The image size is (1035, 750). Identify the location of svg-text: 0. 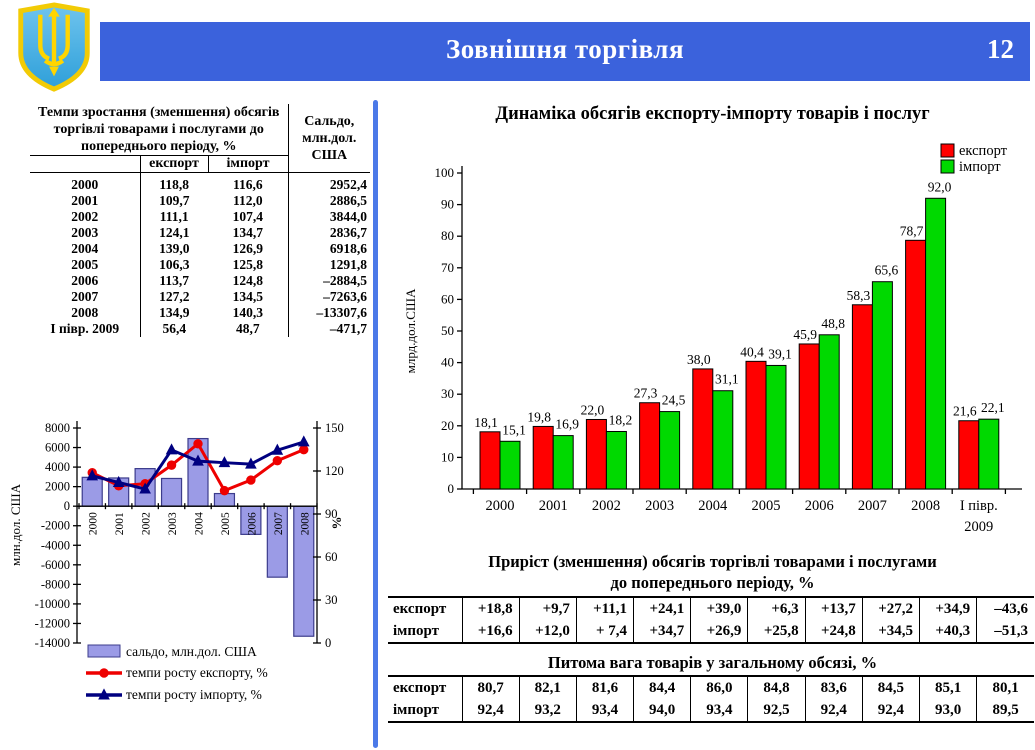
(67, 506).